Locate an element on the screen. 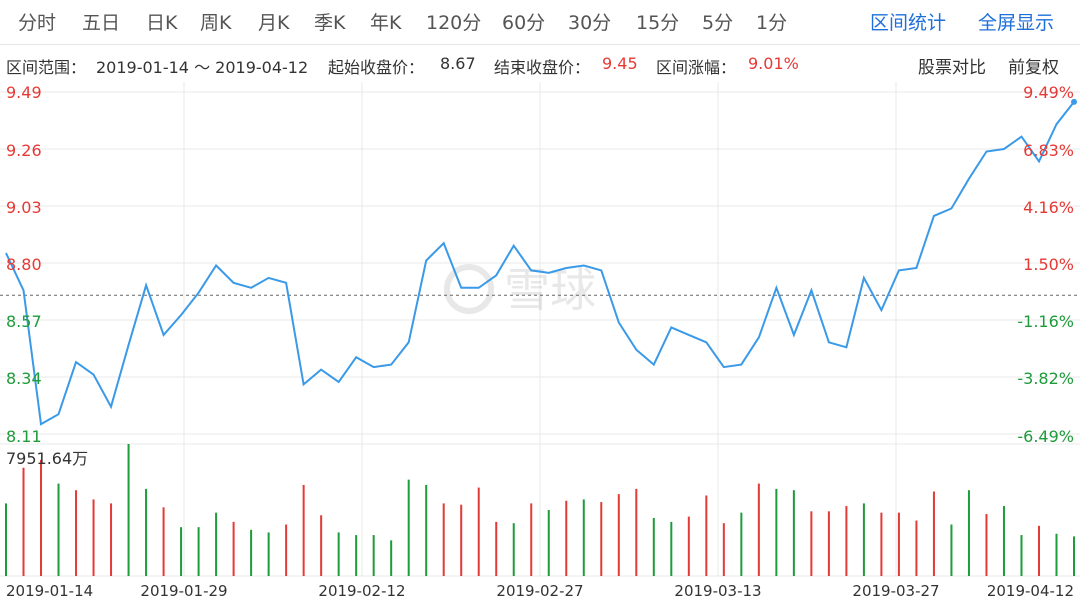 This screenshot has width=1080, height=604. tab-5min: 5分 is located at coordinates (718, 23).